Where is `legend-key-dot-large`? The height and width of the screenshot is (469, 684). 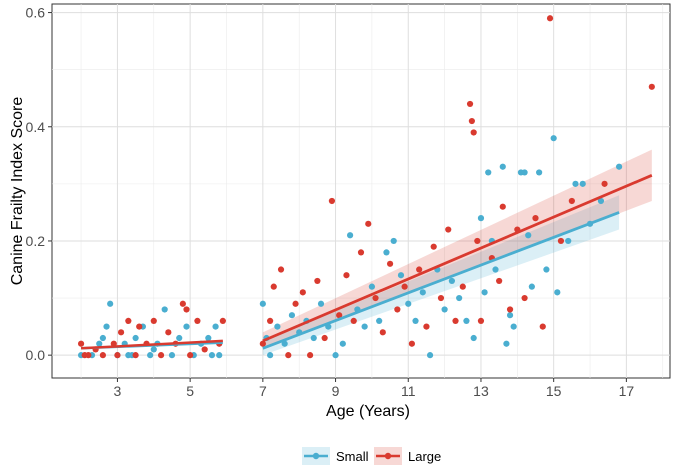 legend-key-dot-large is located at coordinates (388, 456).